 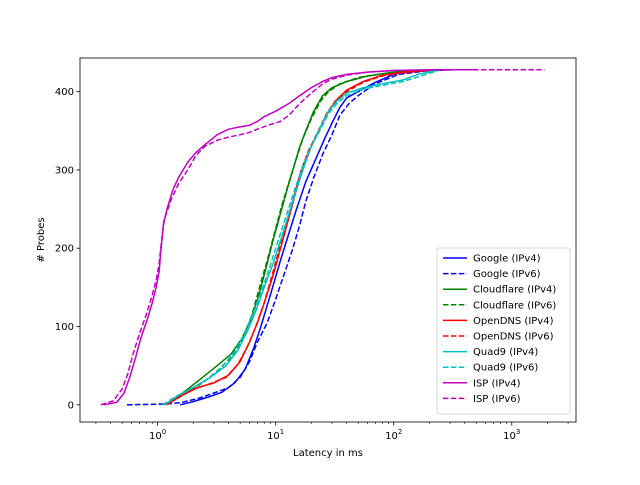 I want to click on y-axis: 0 100 200 300 400, so click(x=67, y=249).